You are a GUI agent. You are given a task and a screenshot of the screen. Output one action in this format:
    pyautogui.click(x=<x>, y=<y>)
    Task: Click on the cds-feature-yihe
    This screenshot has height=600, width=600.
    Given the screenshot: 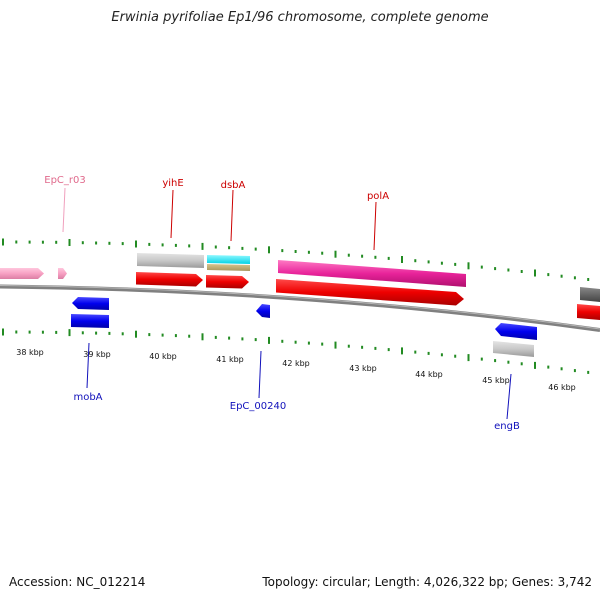 What is the action you would take?
    pyautogui.click(x=169, y=279)
    